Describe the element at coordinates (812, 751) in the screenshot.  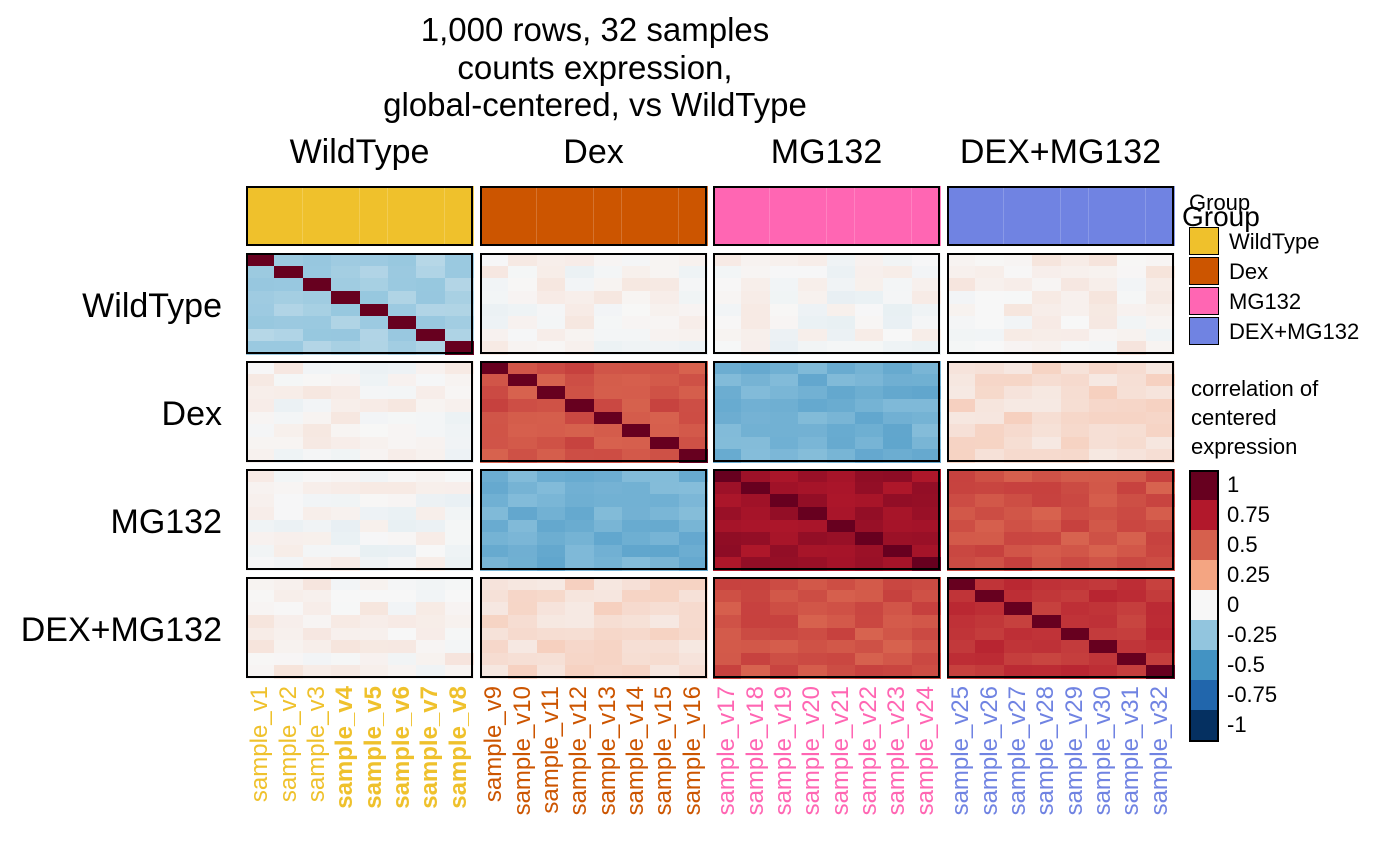
I see `column-label: sample_v20` at that location.